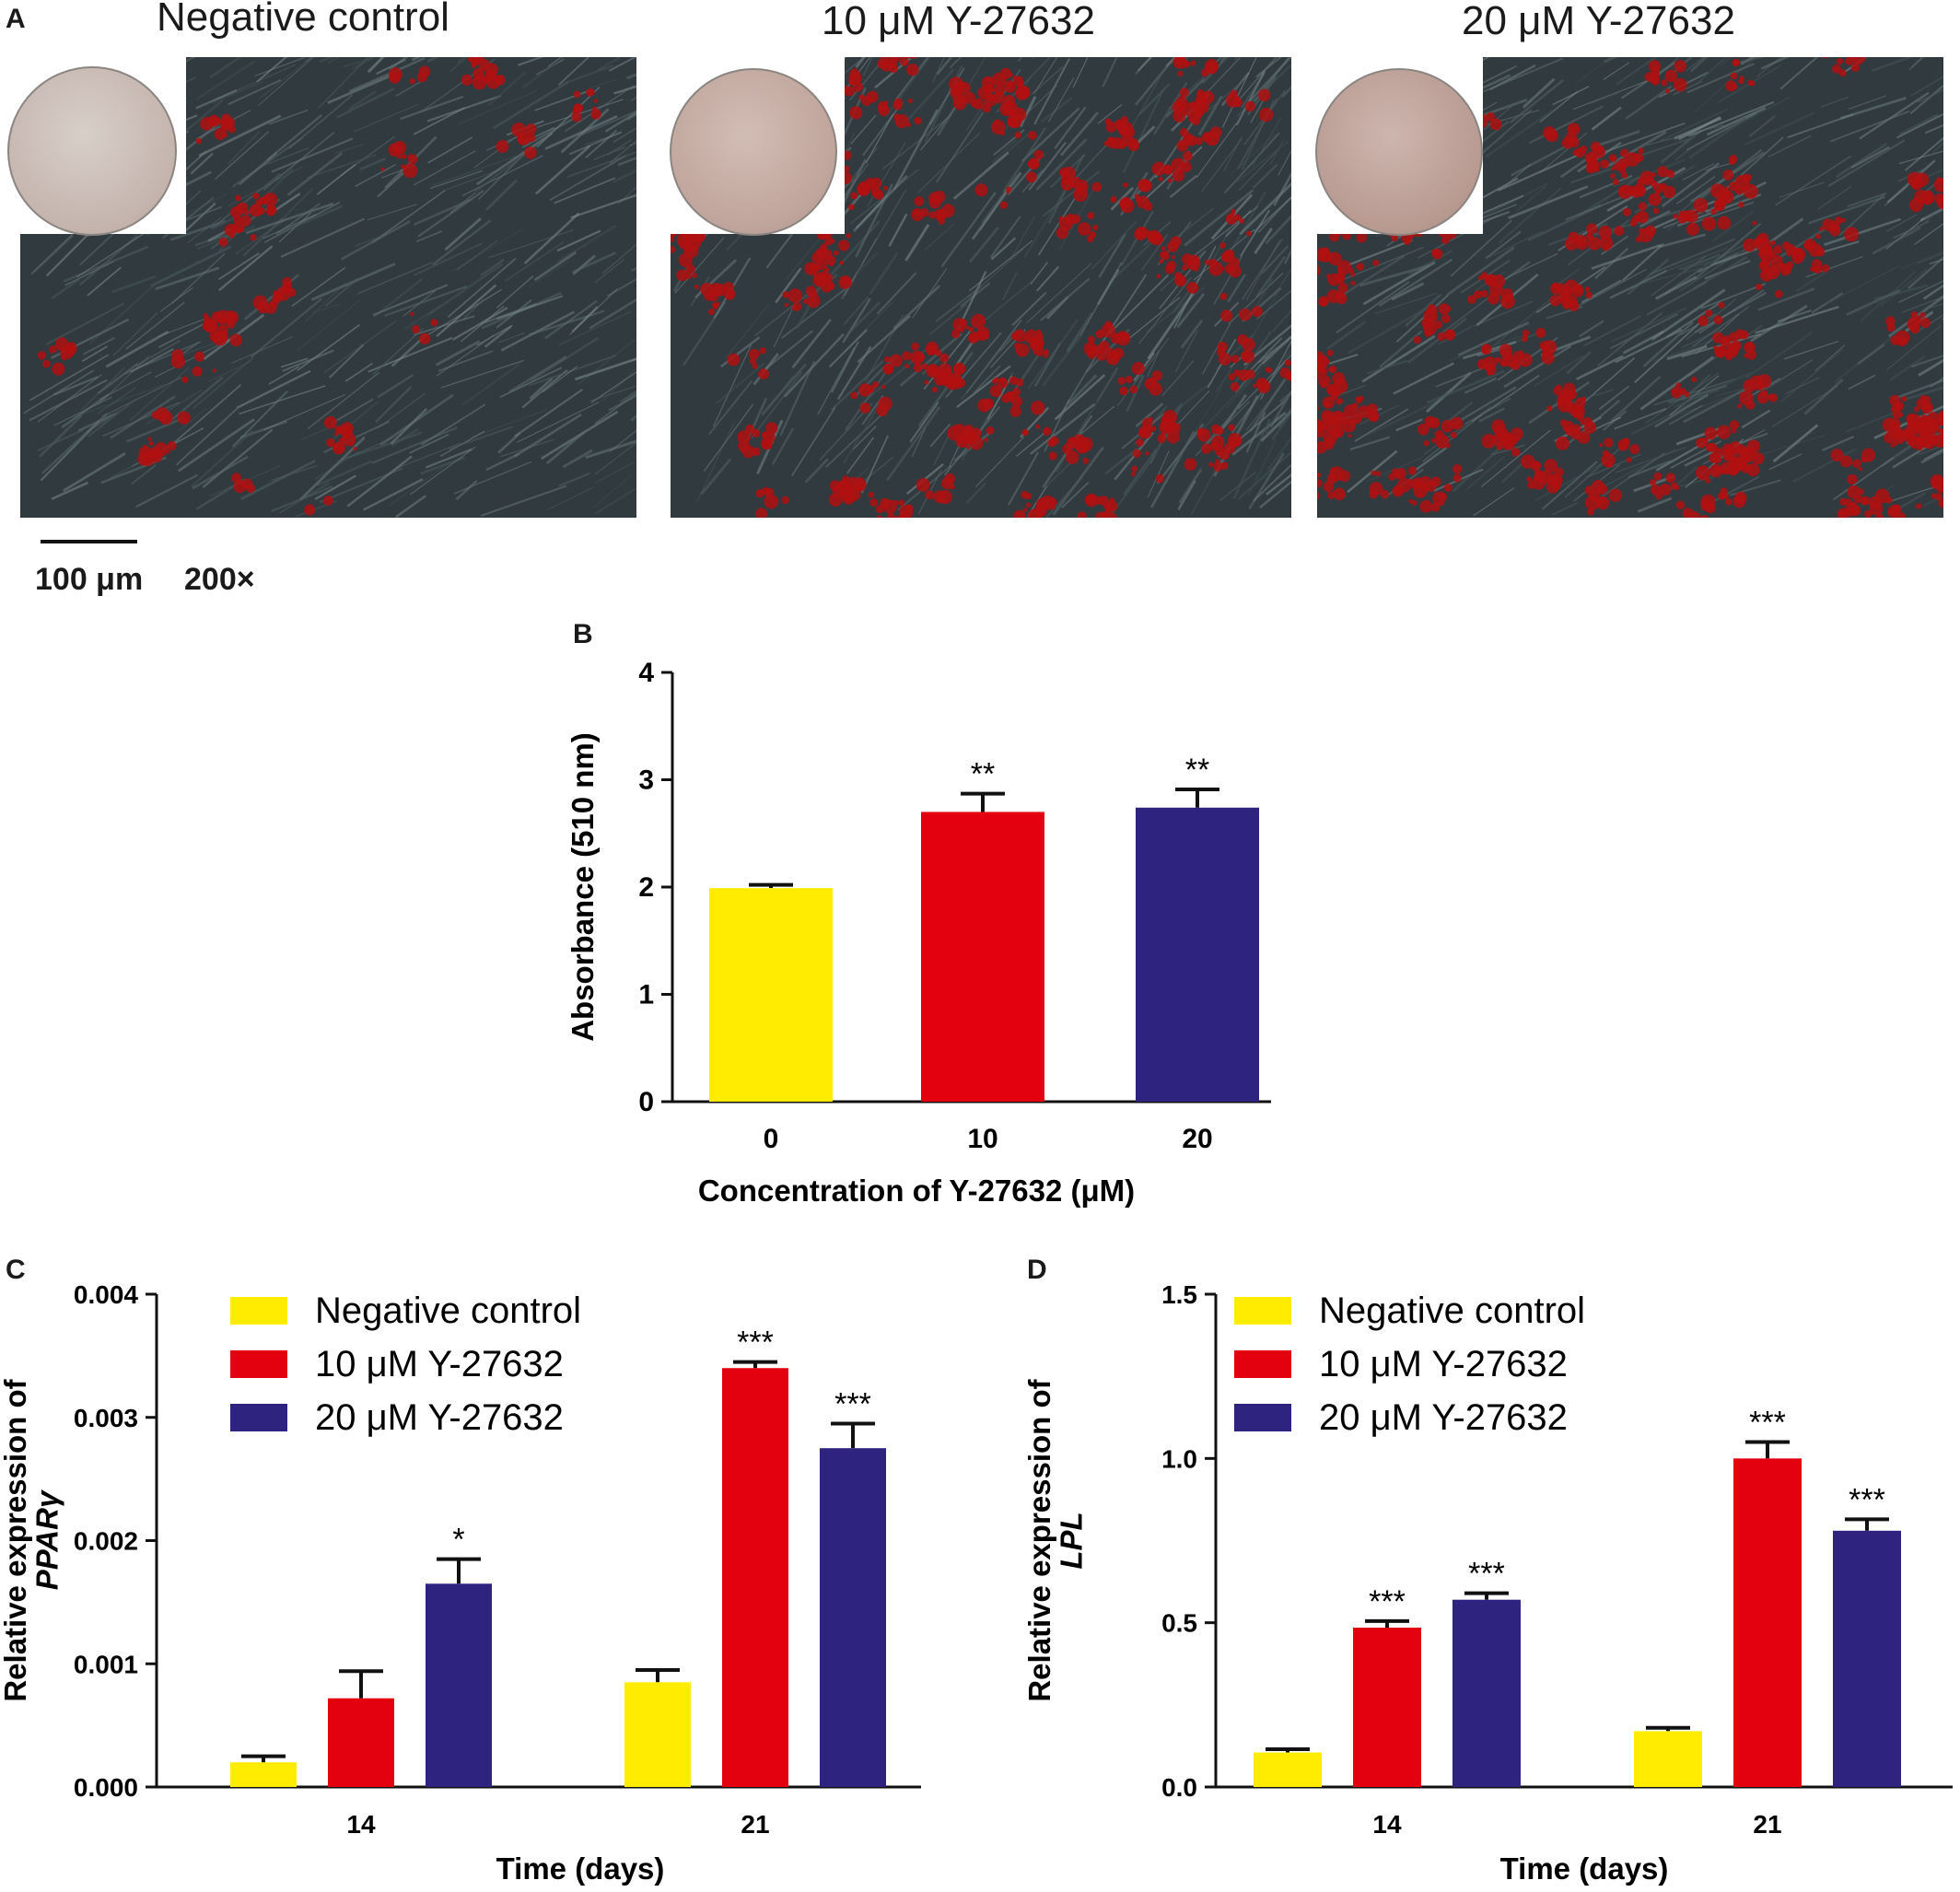  Describe the element at coordinates (1557, 1541) in the screenshot. I see `axes: 0.0 0.5 1.0 1.5` at that location.